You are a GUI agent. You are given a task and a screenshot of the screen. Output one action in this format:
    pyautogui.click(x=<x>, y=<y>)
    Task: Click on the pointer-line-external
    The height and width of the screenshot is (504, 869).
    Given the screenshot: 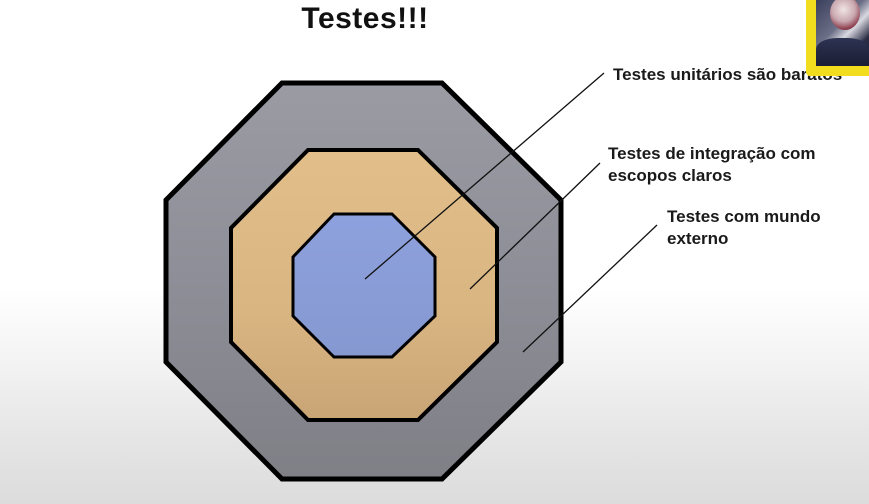 What is the action you would take?
    pyautogui.click(x=590, y=288)
    